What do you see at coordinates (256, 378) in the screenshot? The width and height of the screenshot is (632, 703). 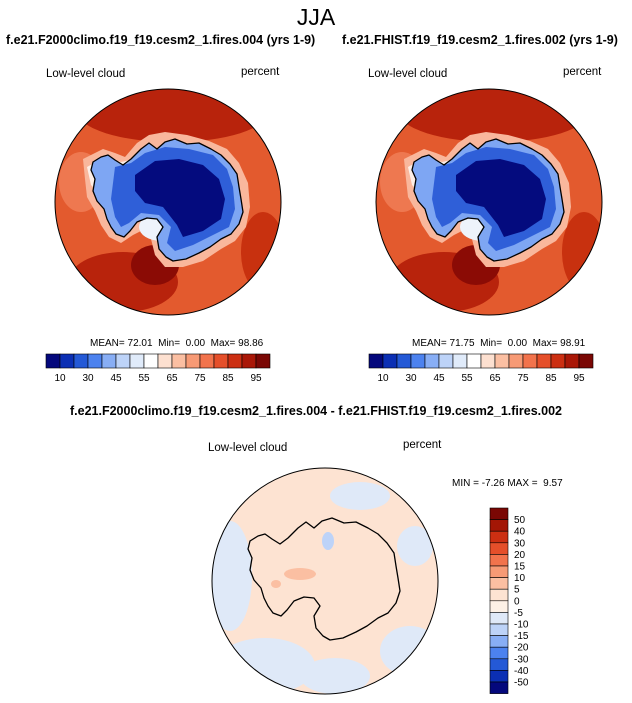 I see `panel-1-colorbar-tick: 95` at bounding box center [256, 378].